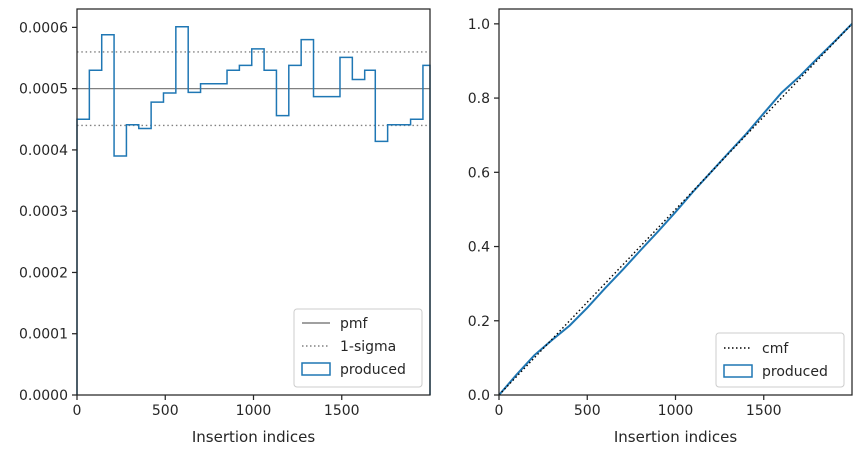  What do you see at coordinates (43, 28) in the screenshot?
I see `y-tick-label: 0.0006` at bounding box center [43, 28].